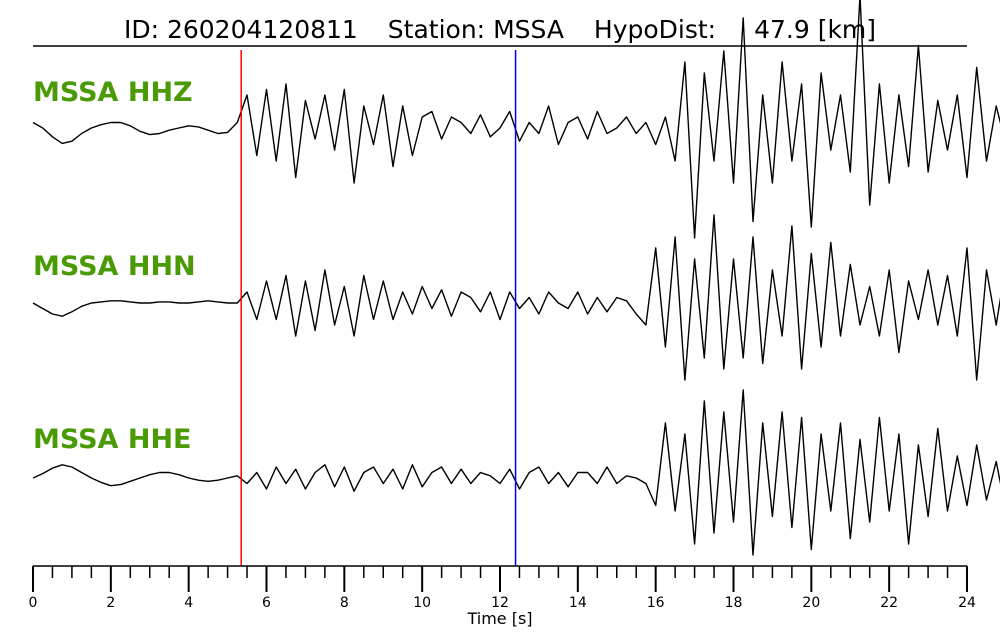 This screenshot has height=640, width=1000. Describe the element at coordinates (262, 29) in the screenshot. I see `title-id-value: 260204120811` at that location.